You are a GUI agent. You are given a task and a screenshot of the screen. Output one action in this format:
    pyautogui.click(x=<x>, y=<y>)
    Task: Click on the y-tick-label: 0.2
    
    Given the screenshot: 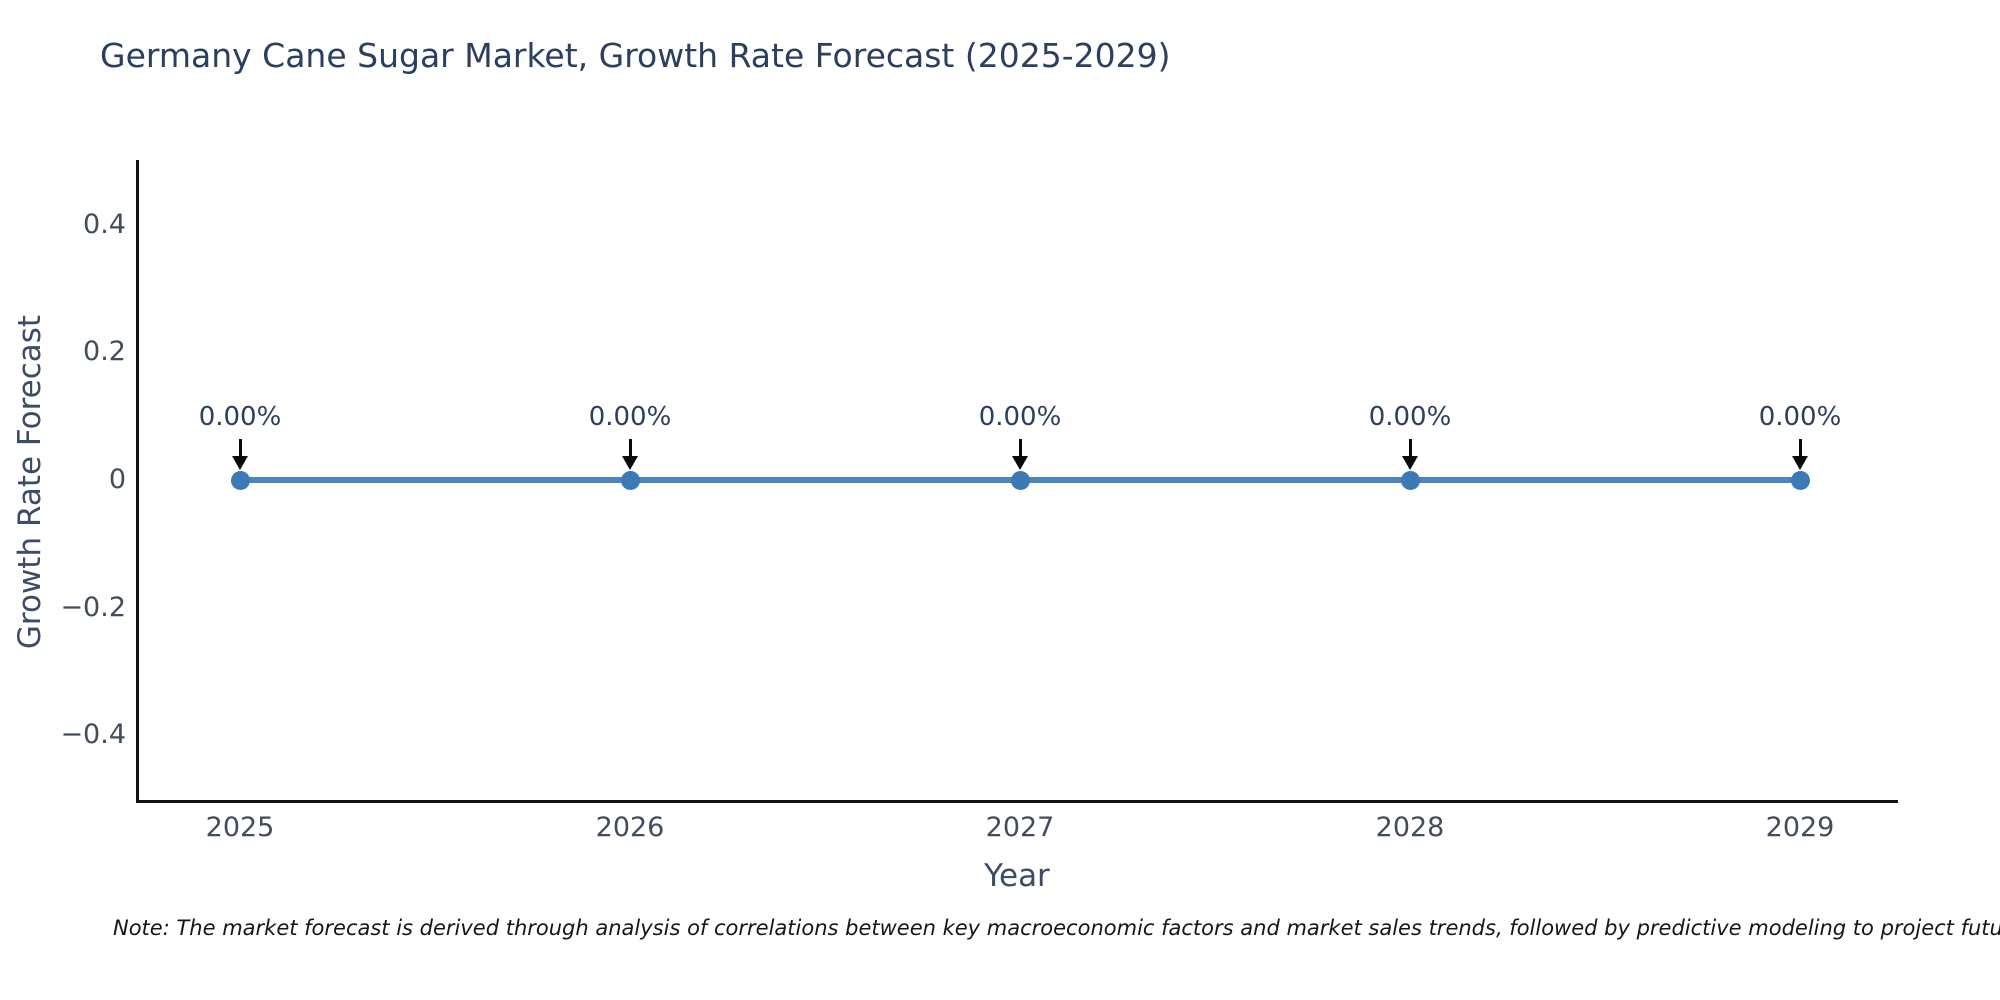 What is the action you would take?
    pyautogui.click(x=104, y=351)
    